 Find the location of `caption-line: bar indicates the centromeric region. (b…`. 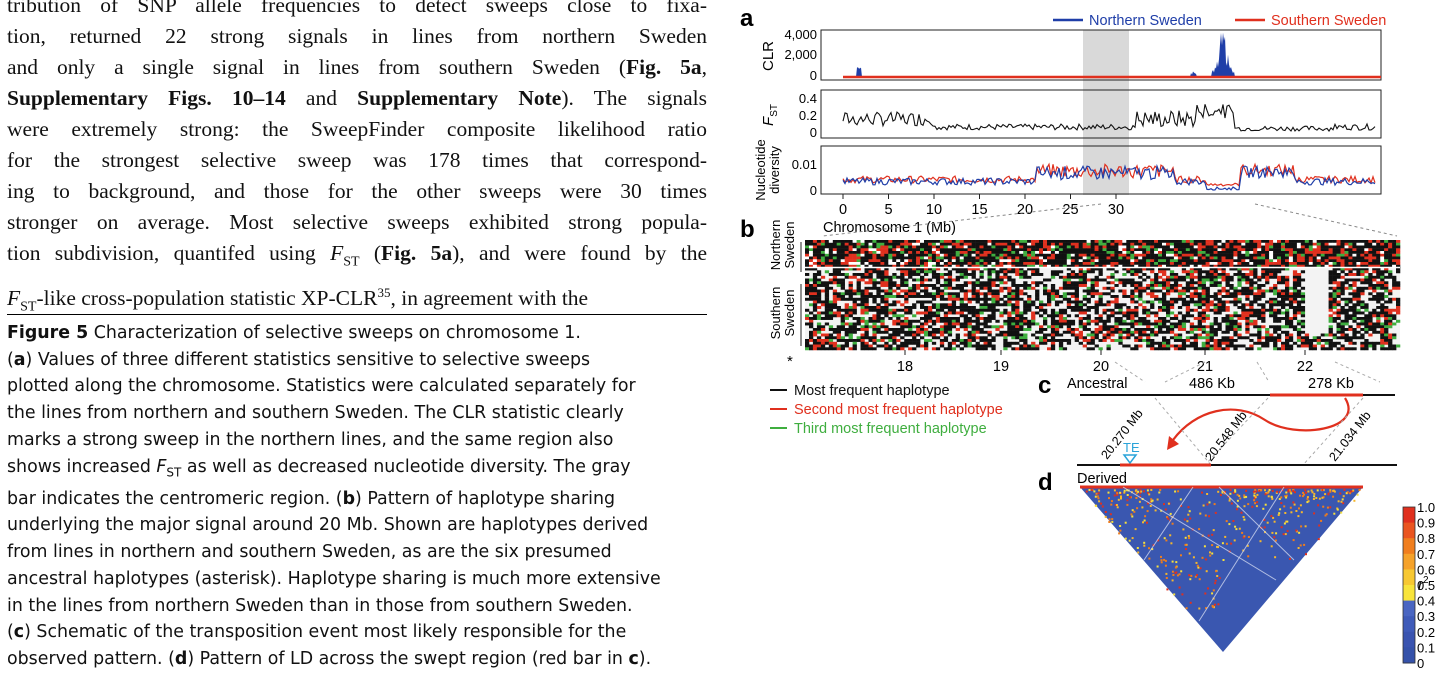

caption-line: bar indicates the centromeric region. (b… is located at coordinates (311, 498).